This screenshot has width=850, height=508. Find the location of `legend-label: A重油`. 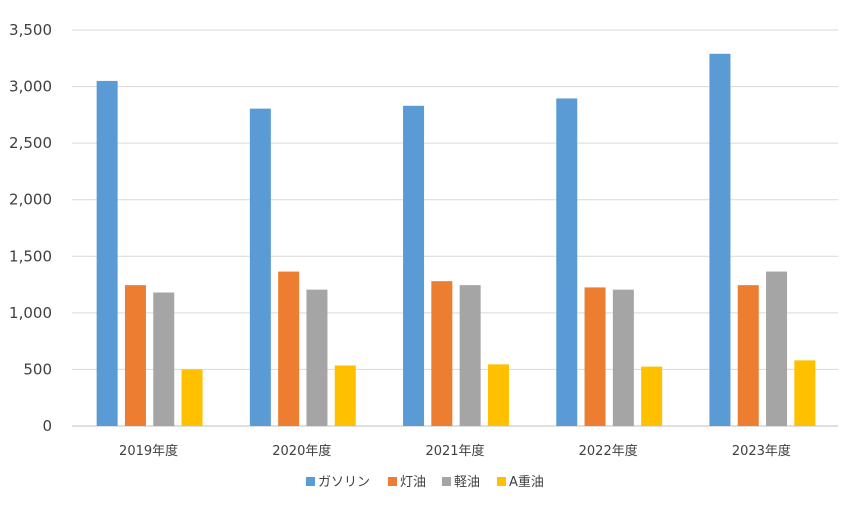

legend-label: A重油 is located at coordinates (526, 482).